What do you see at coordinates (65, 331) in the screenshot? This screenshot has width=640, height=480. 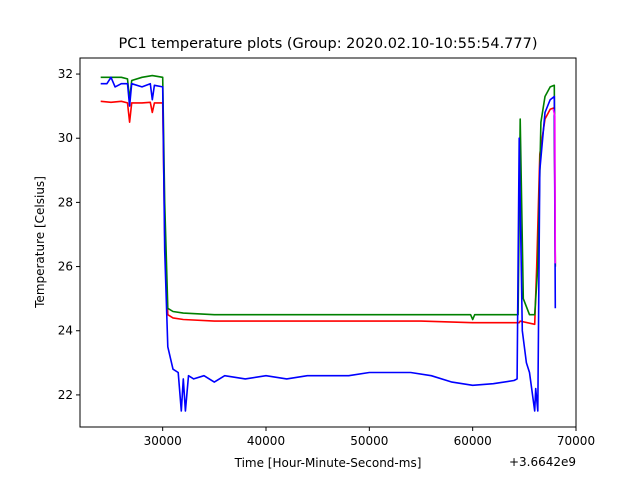 I see `y-tick-label: 24` at bounding box center [65, 331].